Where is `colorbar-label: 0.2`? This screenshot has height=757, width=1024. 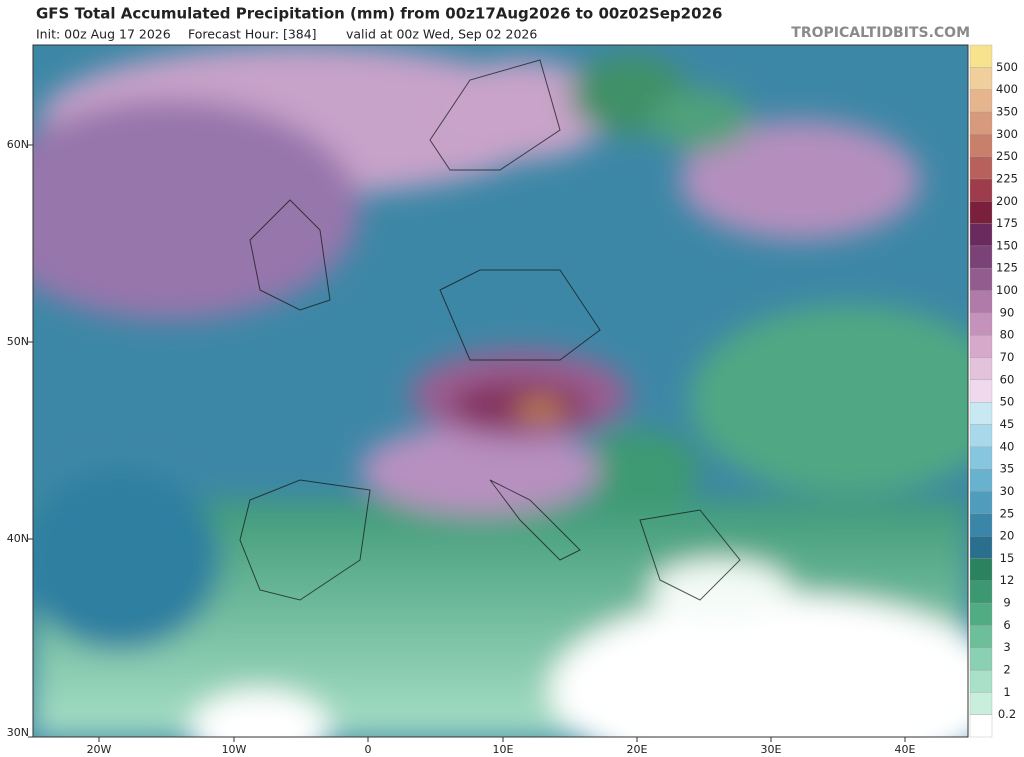 colorbar-label: 0.2 is located at coordinates (1007, 714).